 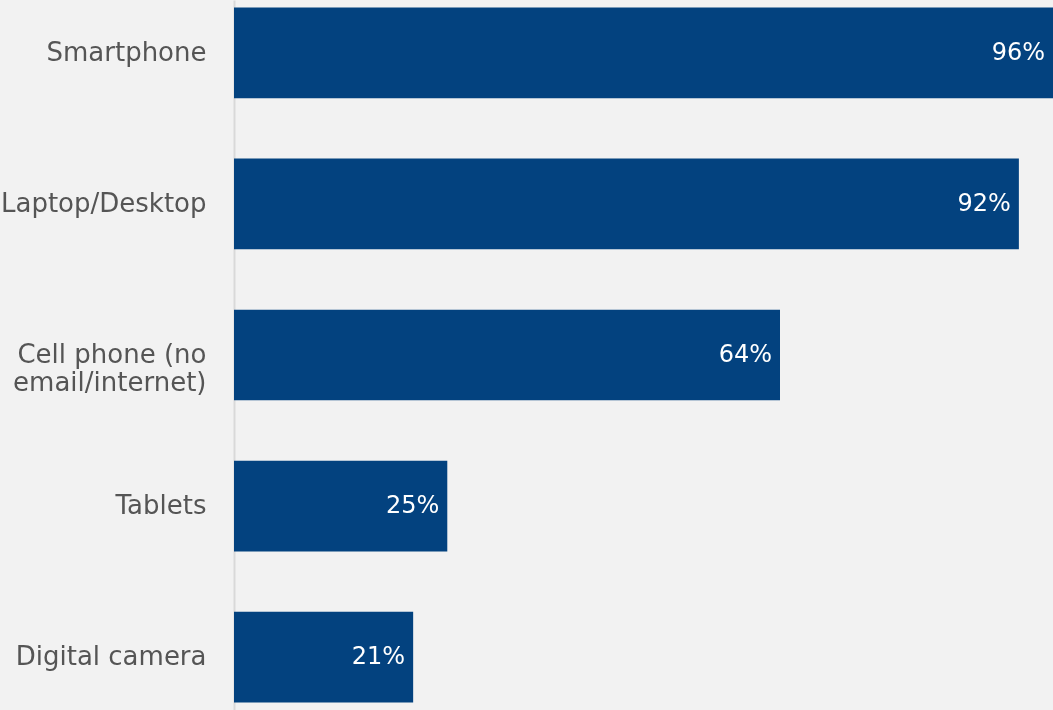 I want to click on data-label: 92%, so click(x=984, y=202).